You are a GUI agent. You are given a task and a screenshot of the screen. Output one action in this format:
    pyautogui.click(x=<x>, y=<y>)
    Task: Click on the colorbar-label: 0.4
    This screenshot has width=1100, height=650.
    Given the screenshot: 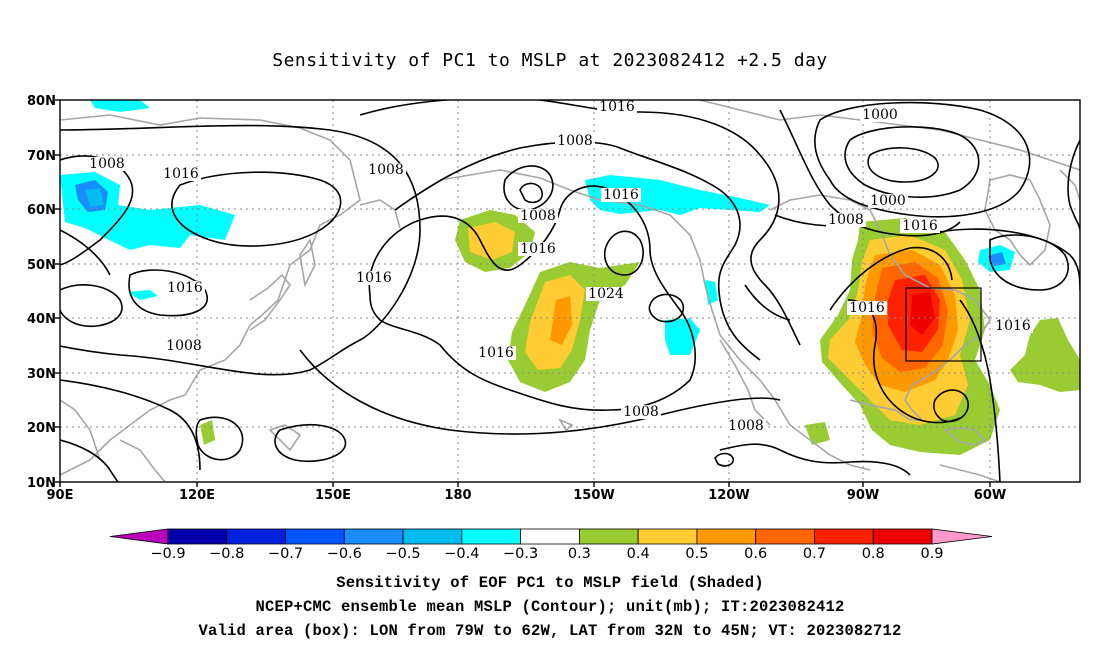 What is the action you would take?
    pyautogui.click(x=638, y=554)
    